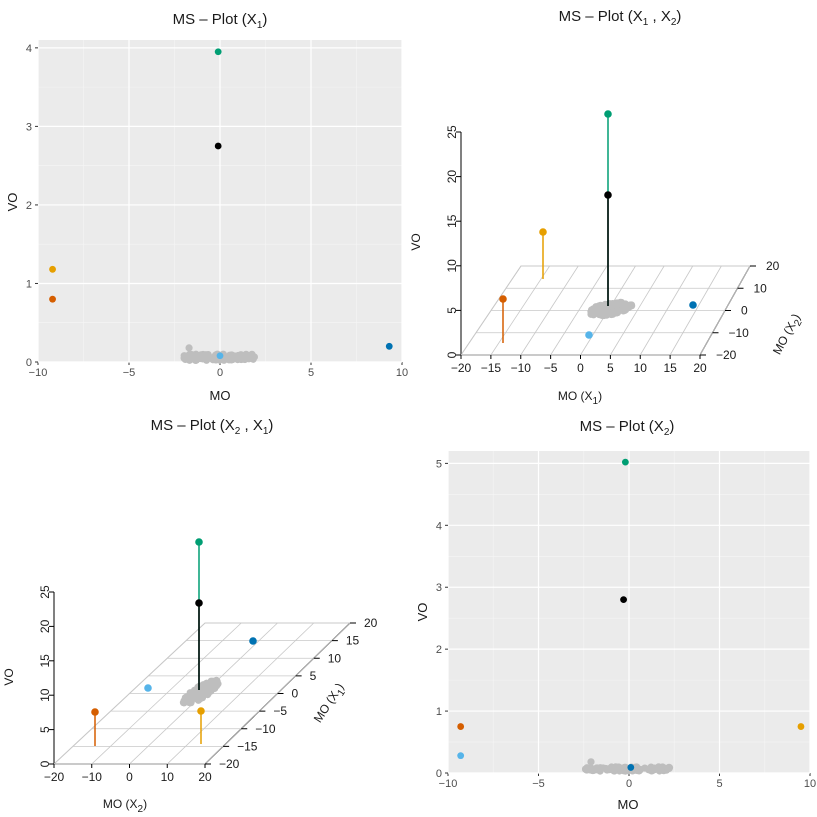 The width and height of the screenshot is (817, 817). I want to click on p3-xlabel: MO (X2), so click(125, 806).